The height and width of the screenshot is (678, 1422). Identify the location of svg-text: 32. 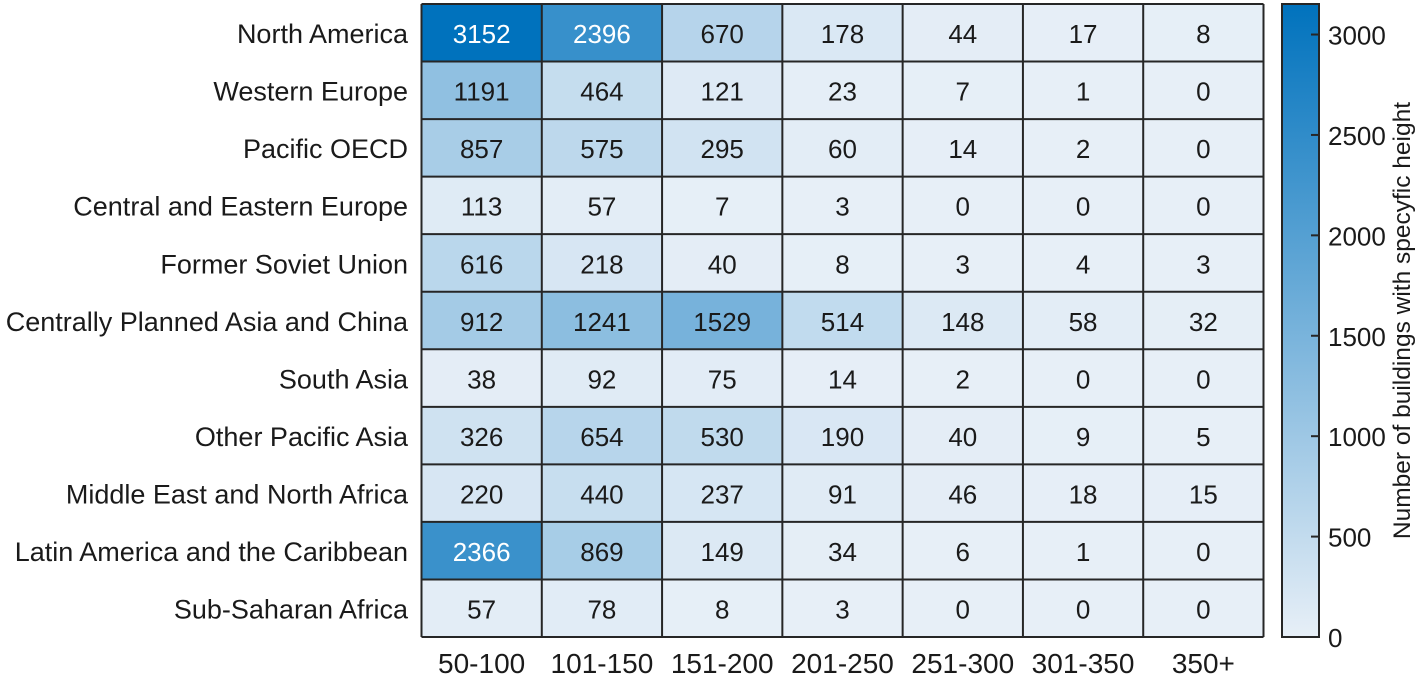
(1203, 322).